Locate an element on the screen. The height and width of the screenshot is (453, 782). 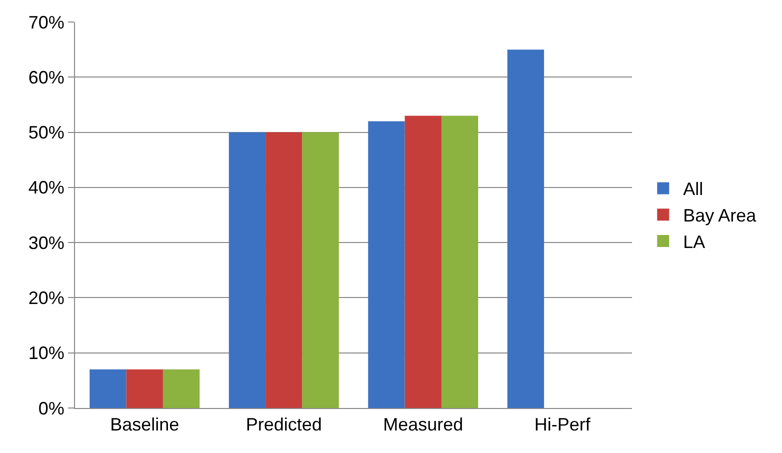
y-tick-label: 40% is located at coordinates (46, 188).